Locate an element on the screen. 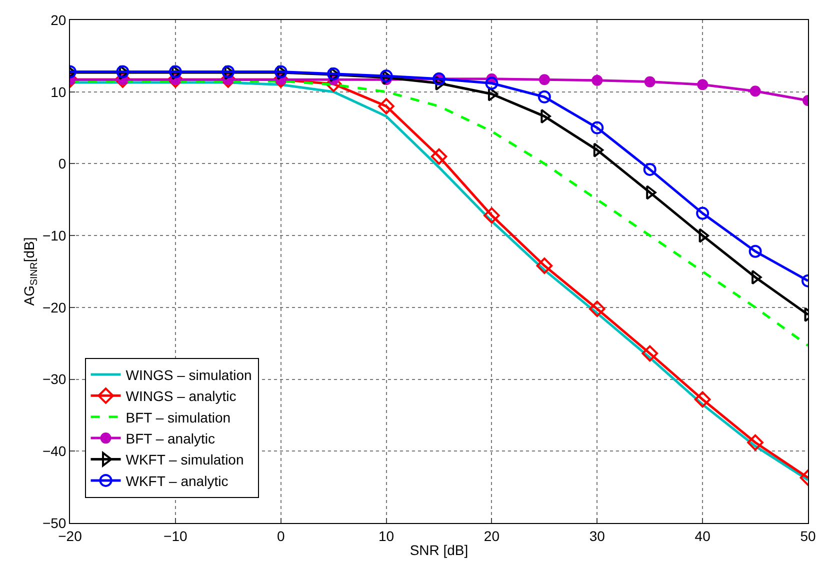  y-tick-label: −50 is located at coordinates (54, 522).